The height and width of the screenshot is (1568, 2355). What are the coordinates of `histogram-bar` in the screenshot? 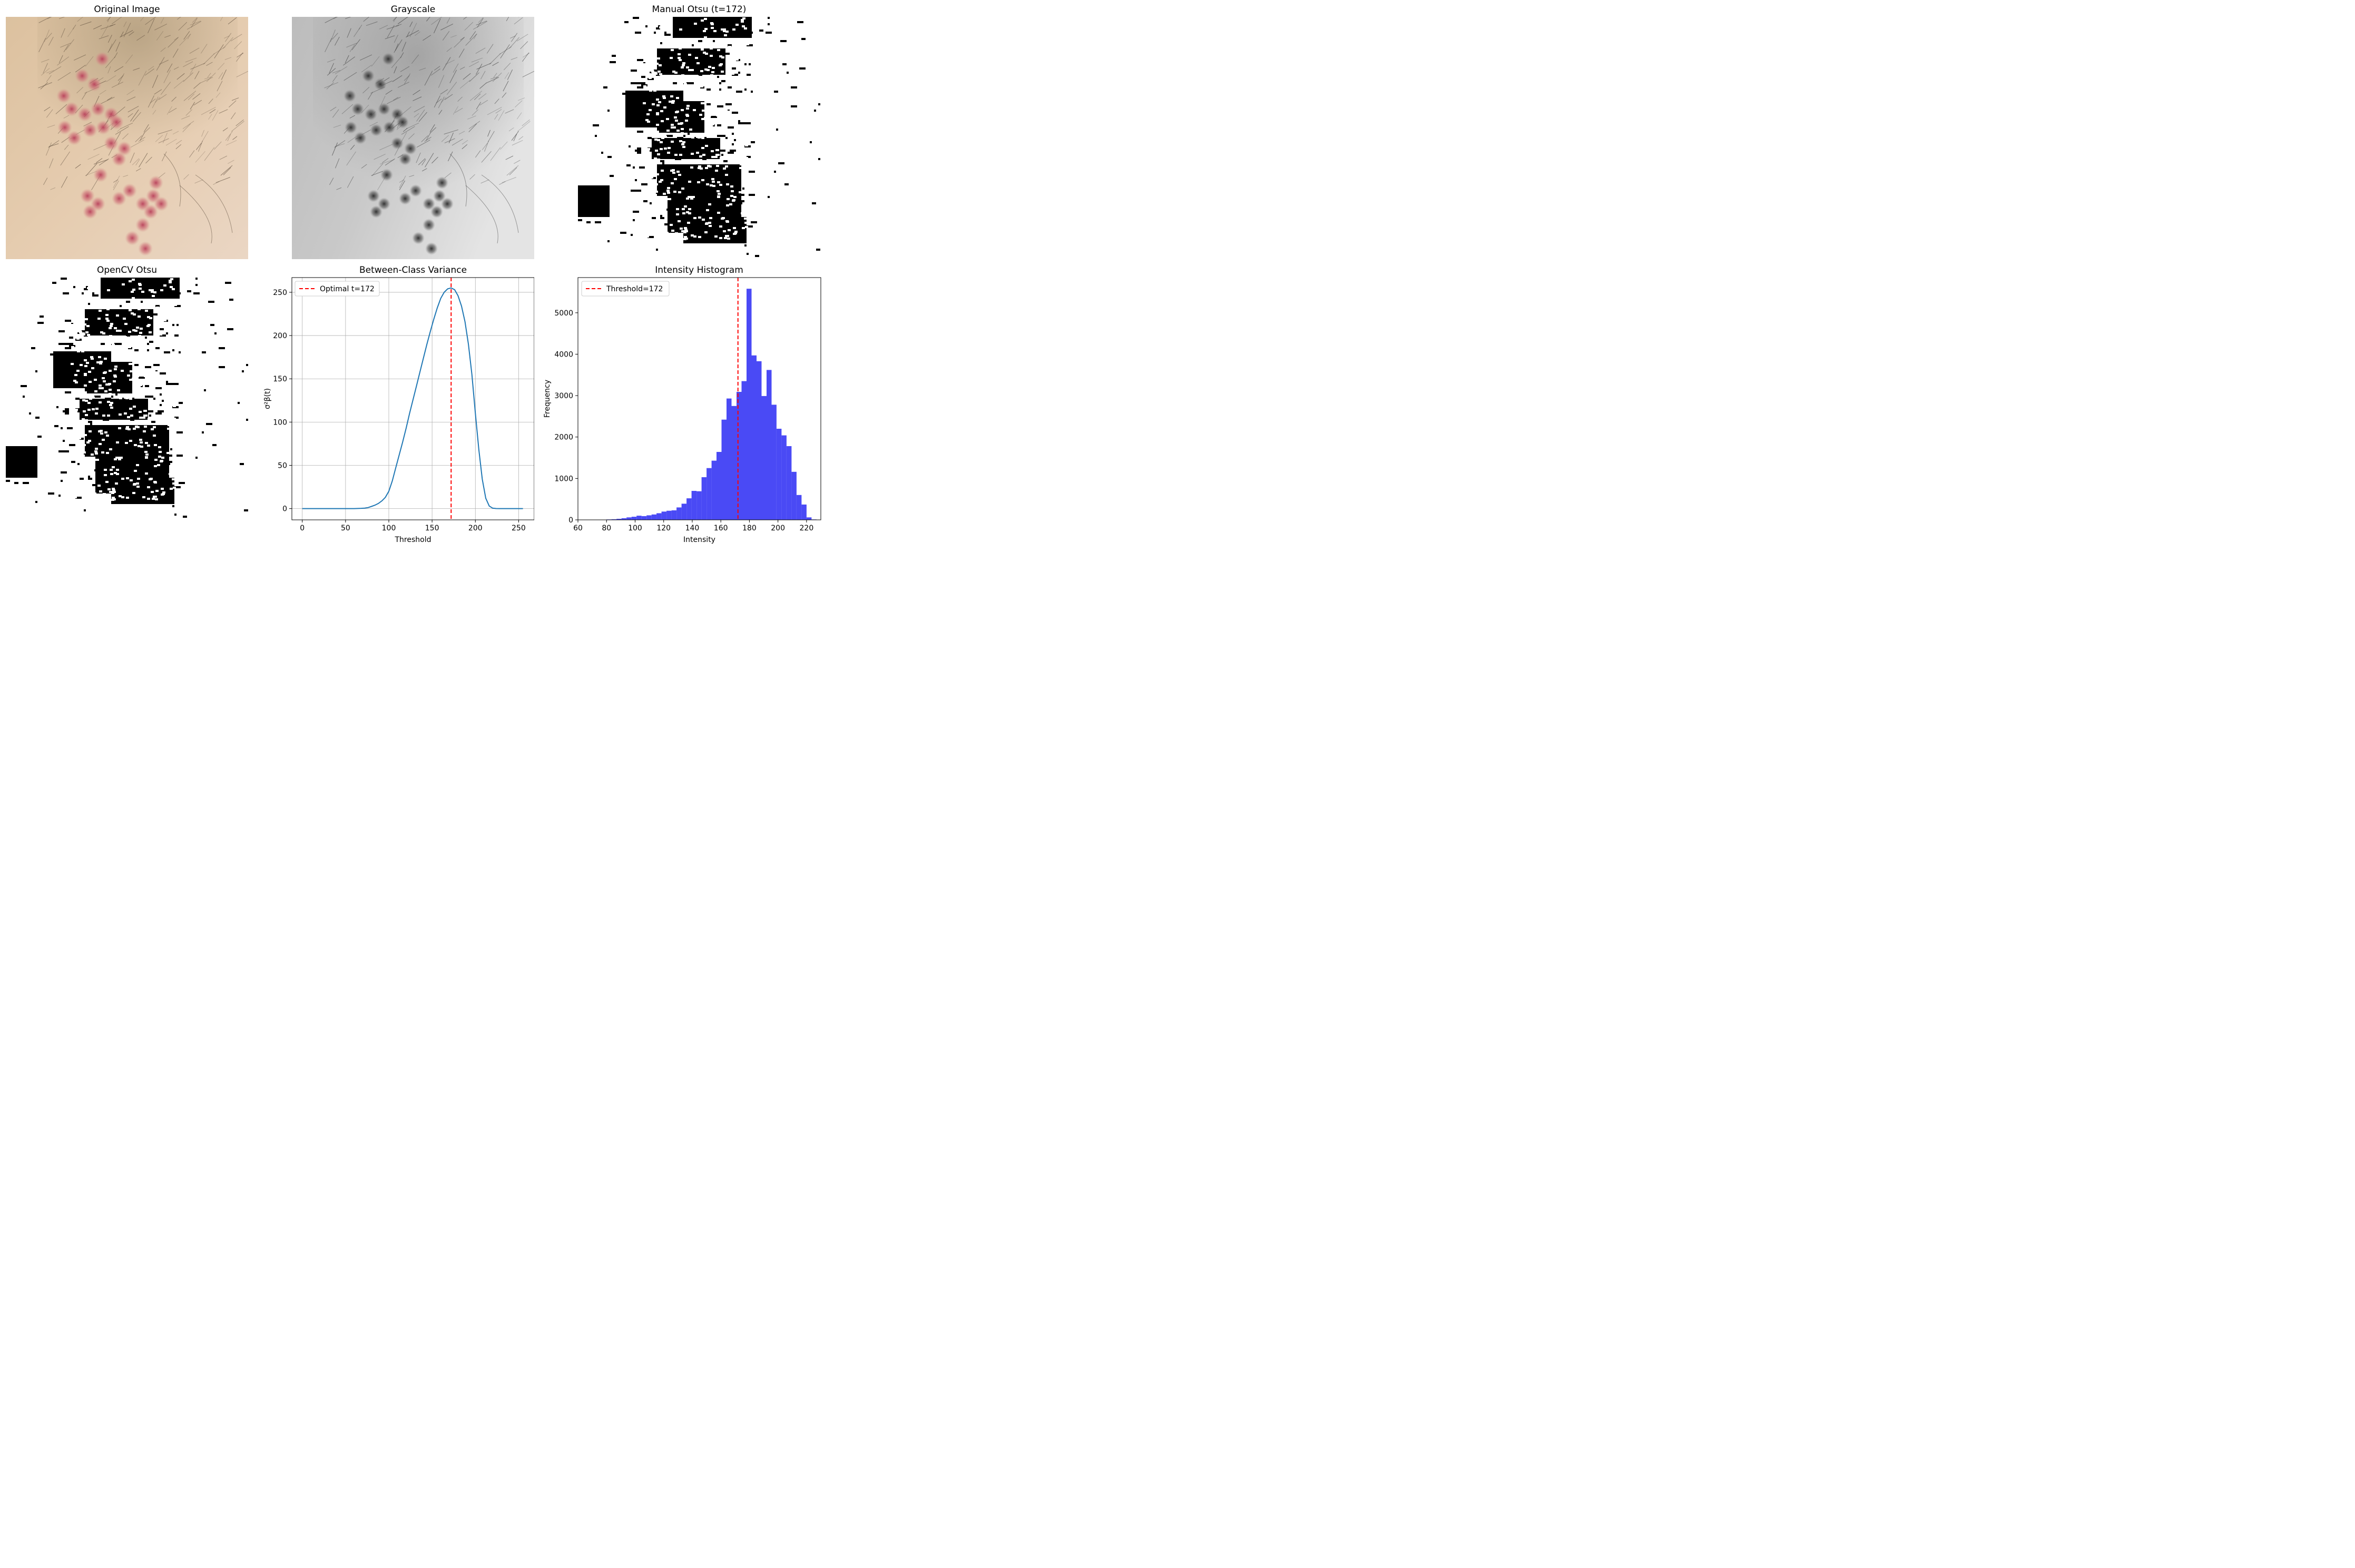 It's located at (709, 494).